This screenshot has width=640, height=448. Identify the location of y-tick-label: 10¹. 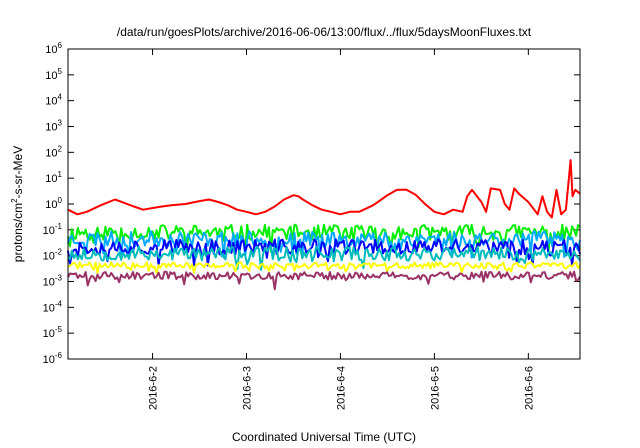
(53, 177).